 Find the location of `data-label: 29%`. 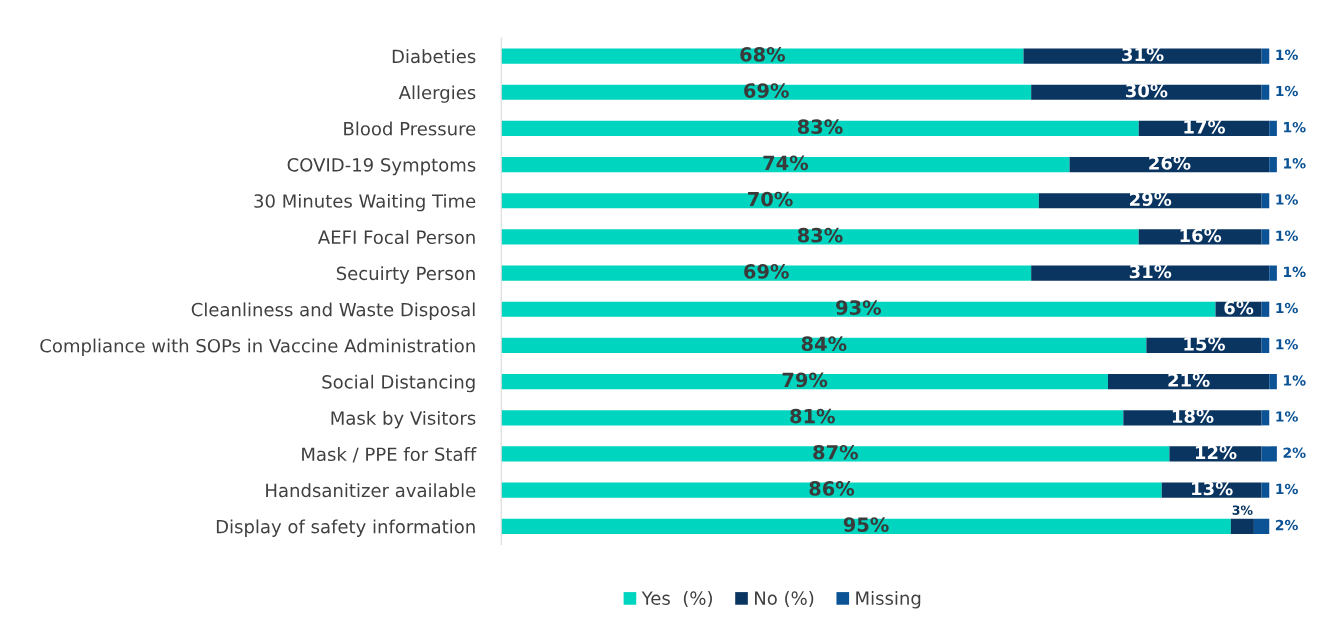

data-label: 29% is located at coordinates (1151, 199).